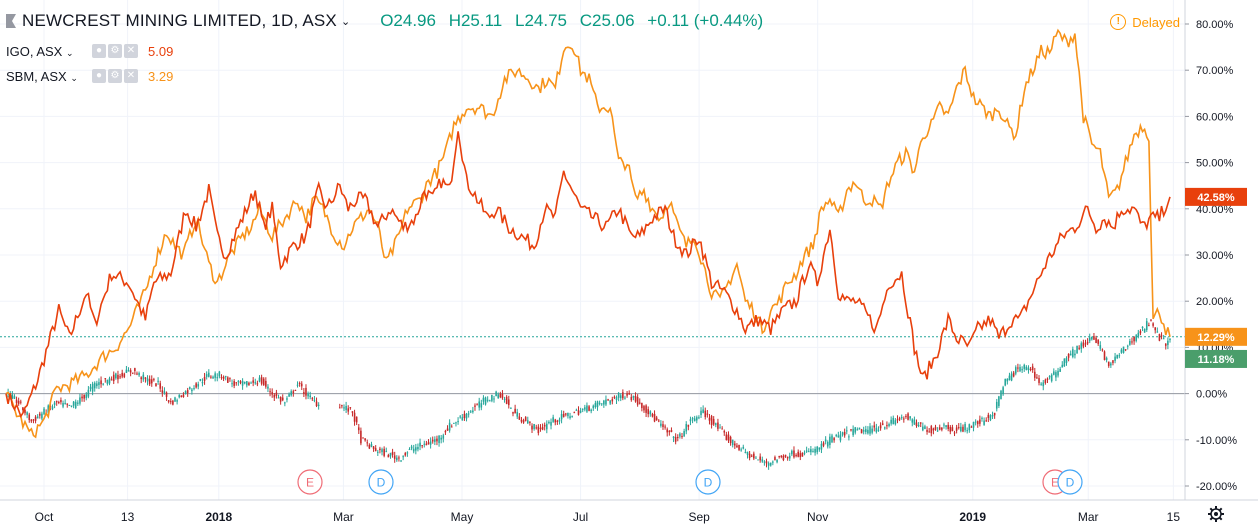 The image size is (1258, 530). What do you see at coordinates (179, 20) in the screenshot?
I see `symbol-title: NEWCREST MINING LIMITED, 1D, ASX` at bounding box center [179, 20].